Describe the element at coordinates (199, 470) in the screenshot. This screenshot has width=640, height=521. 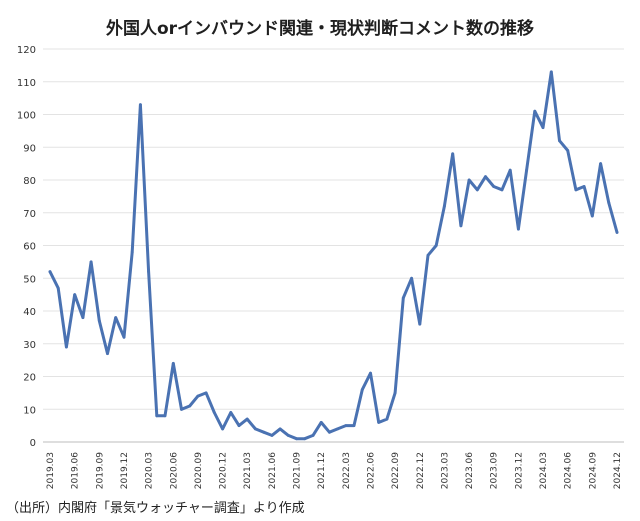
I see `x-tick-label: 2020.09` at that location.